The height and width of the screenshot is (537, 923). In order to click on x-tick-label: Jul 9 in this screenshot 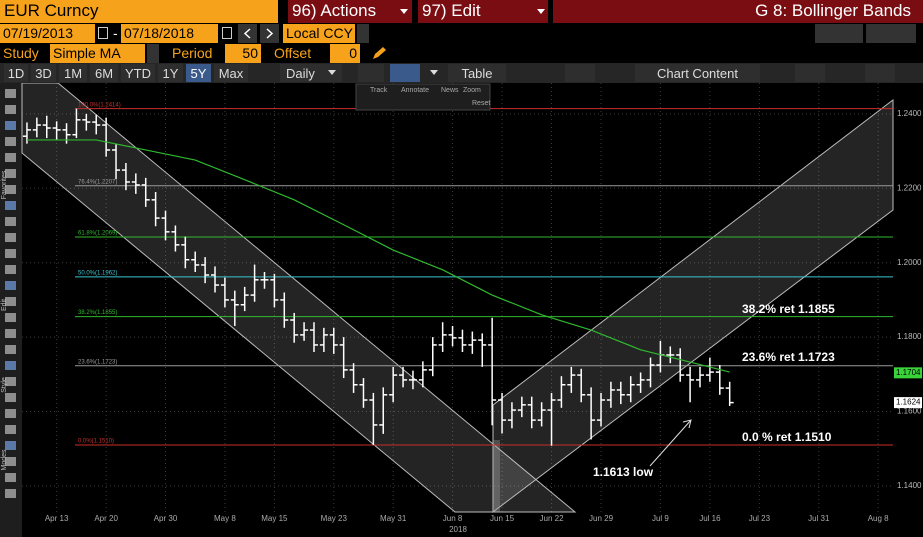, I will do `click(660, 518)`.